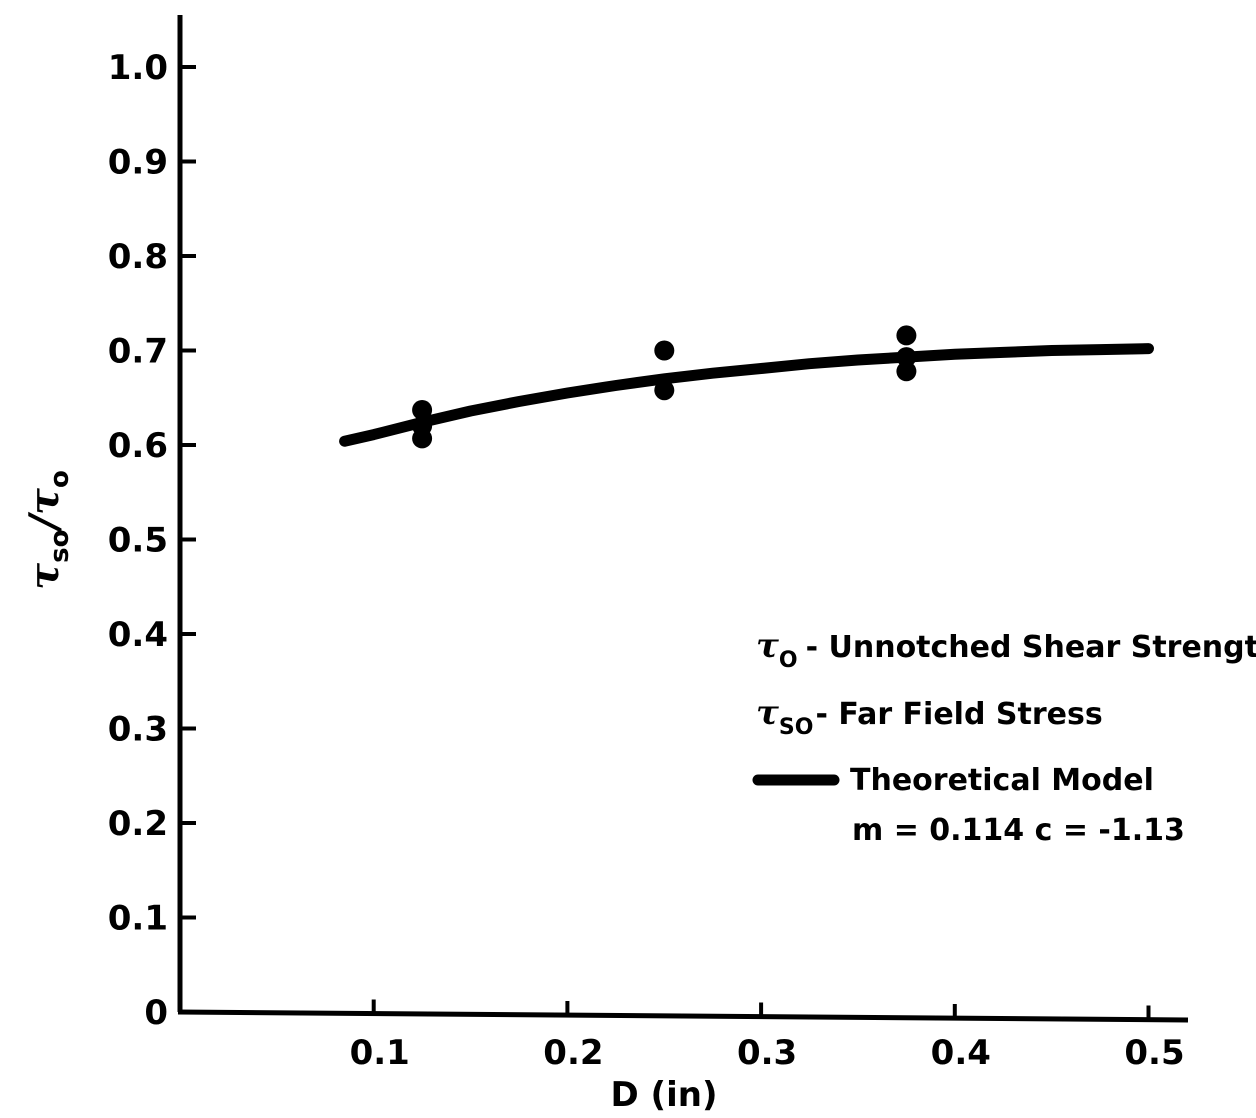 This screenshot has width=1256, height=1118. I want to click on legend-model-label: Theoretical Model, so click(1002, 780).